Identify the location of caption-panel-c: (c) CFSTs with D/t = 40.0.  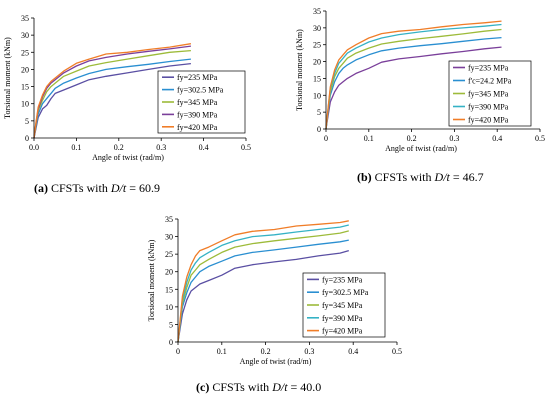
(258, 387).